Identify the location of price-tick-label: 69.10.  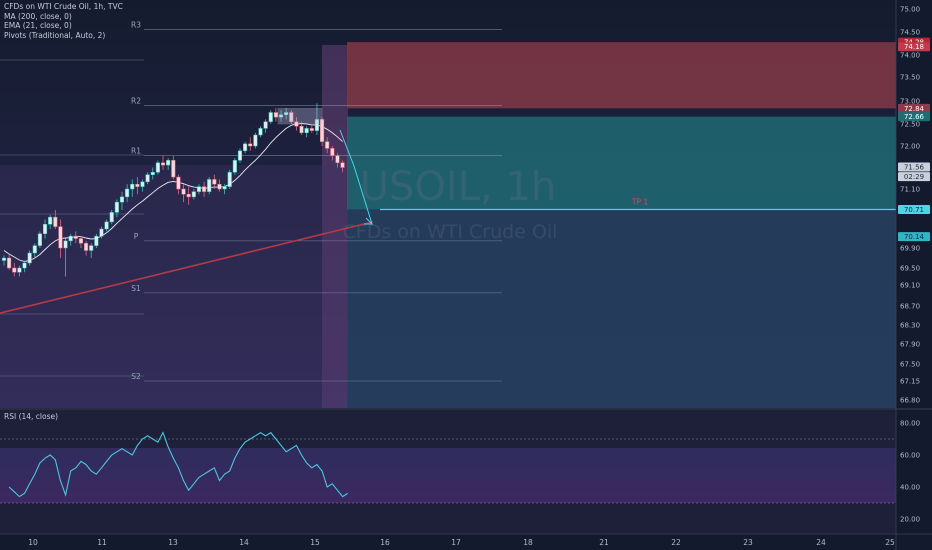
(910, 286).